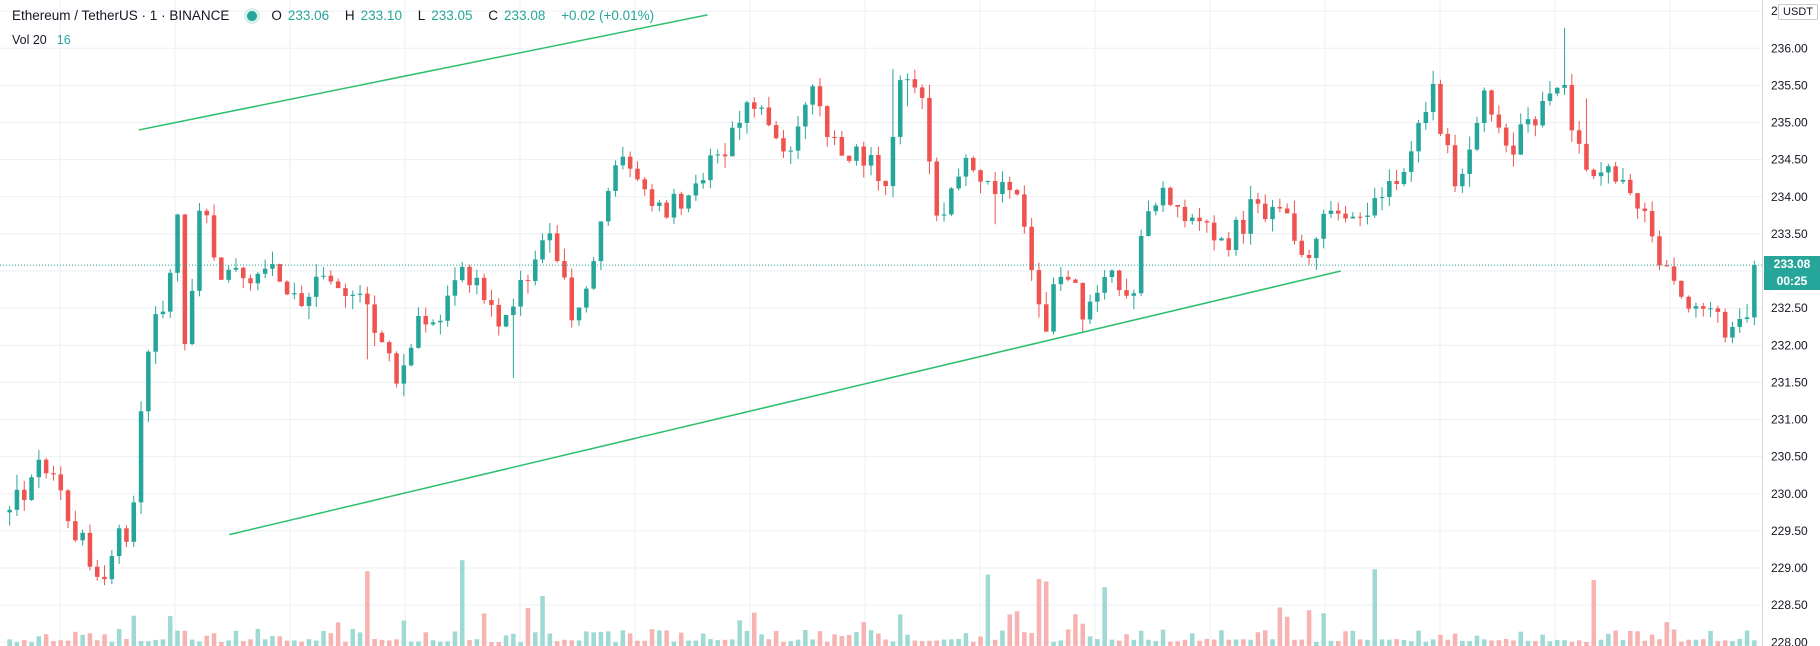 The image size is (1820, 646). Describe the element at coordinates (121, 15) in the screenshot. I see `symbol-title: Ethereum / TetherUS · 1 · BINANCE` at that location.